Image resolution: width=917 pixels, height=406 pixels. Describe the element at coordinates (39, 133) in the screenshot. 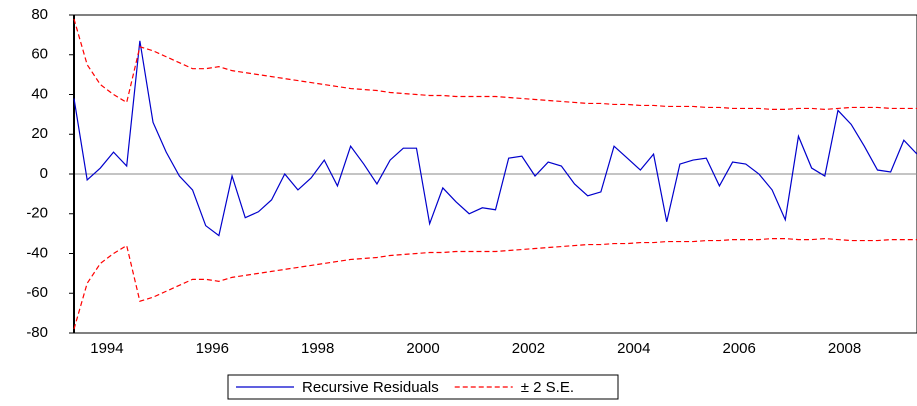

I see `y-tick-label: 20` at that location.